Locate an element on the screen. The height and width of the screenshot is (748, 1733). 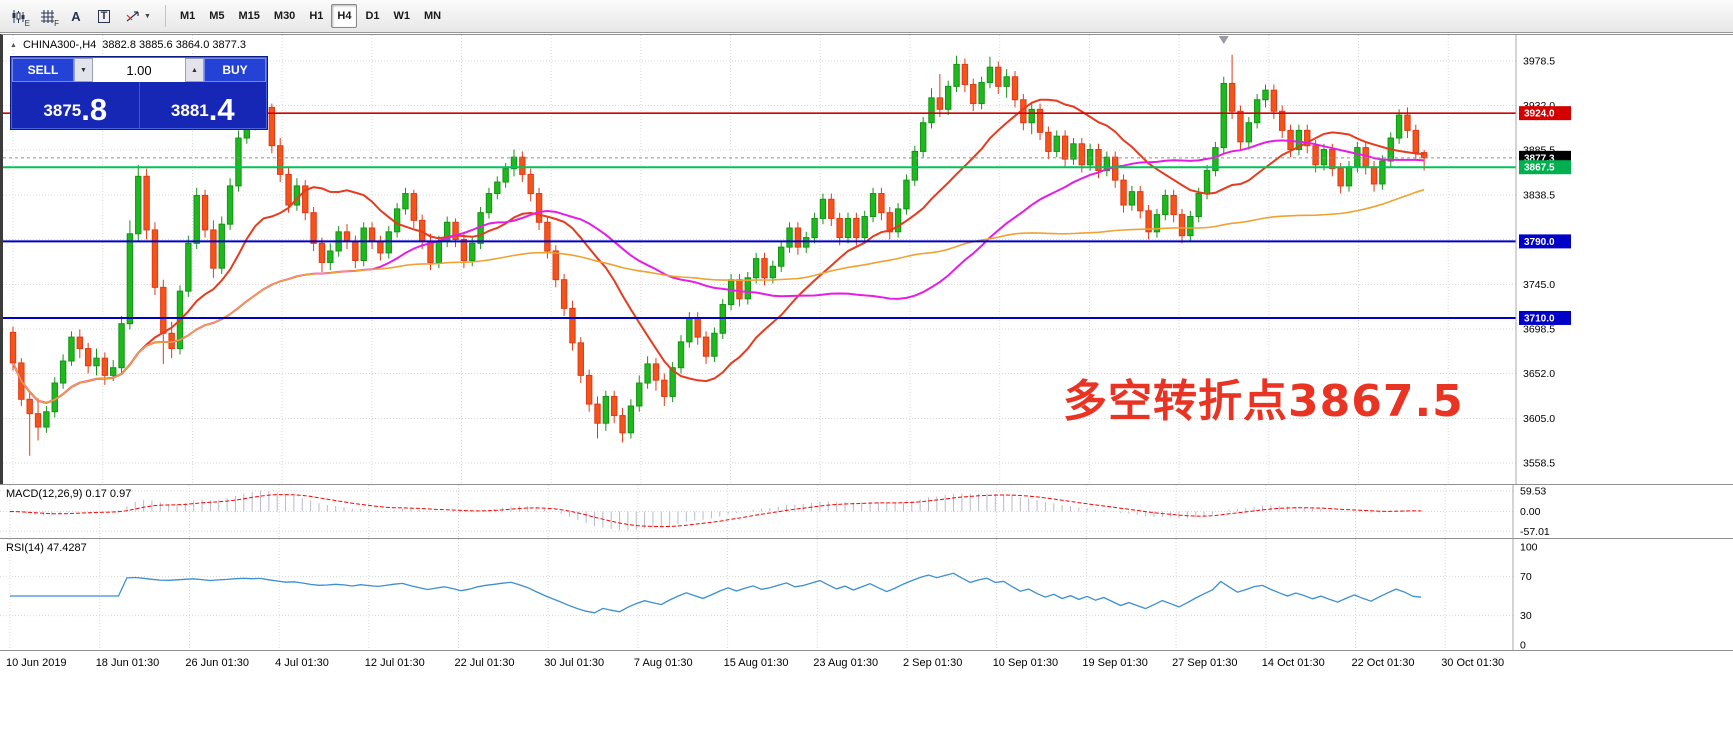
time-axis-label: 30 Jul 01:30 is located at coordinates (574, 663).